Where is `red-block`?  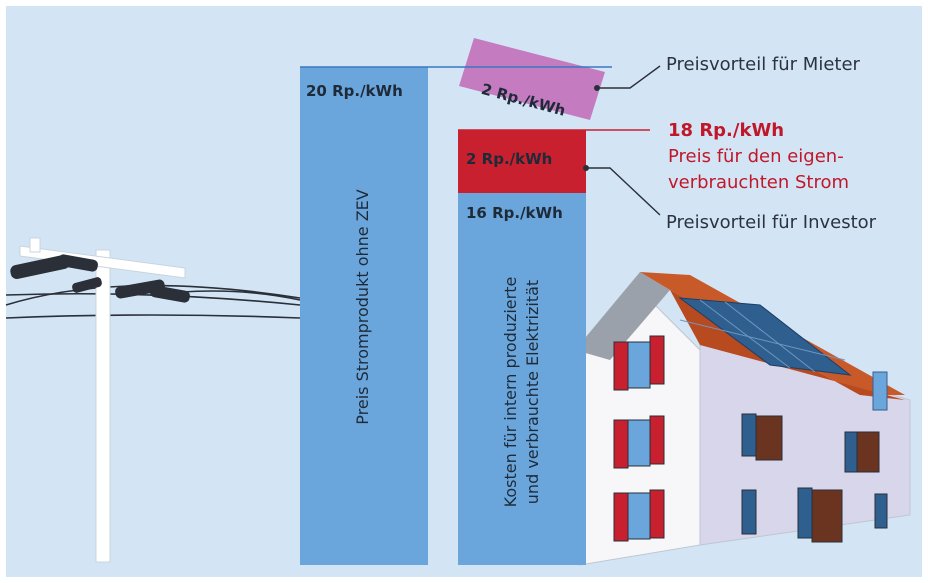 red-block is located at coordinates (522, 161).